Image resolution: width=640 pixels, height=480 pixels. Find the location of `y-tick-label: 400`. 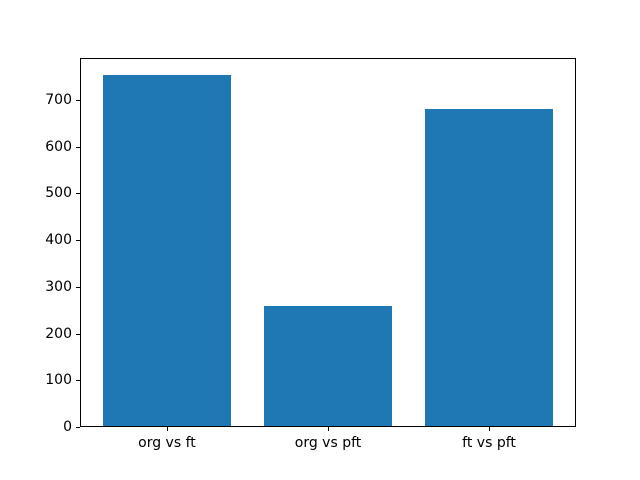

y-tick-label: 400 is located at coordinates (58, 240).